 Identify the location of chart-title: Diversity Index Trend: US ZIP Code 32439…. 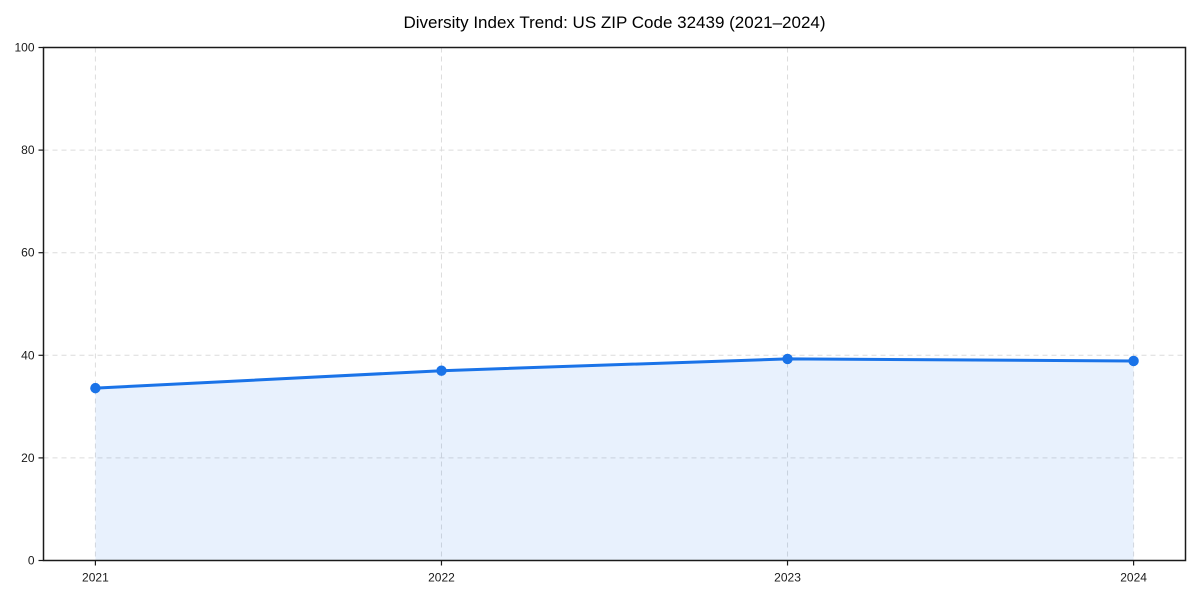
(614, 22).